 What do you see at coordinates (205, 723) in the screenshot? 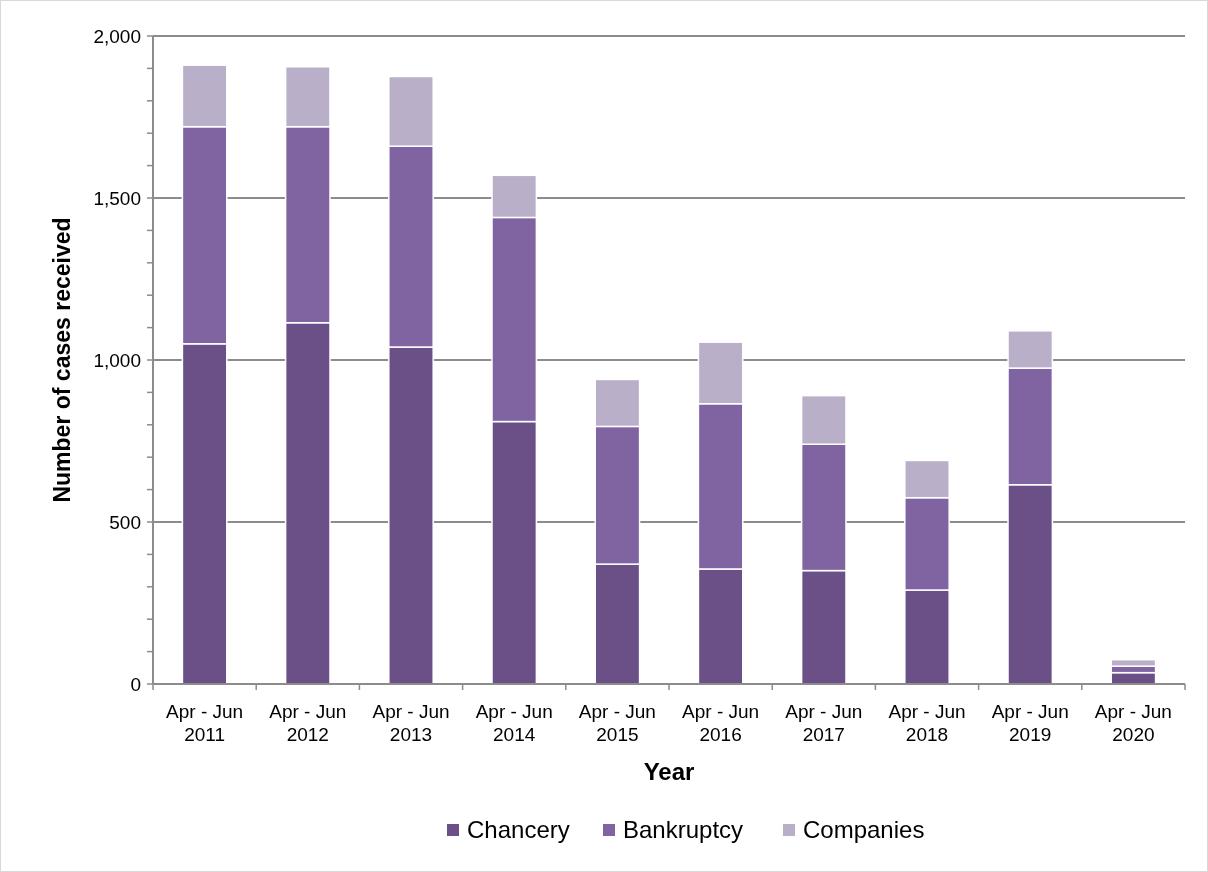
I see `x-tick-label: Apr - Jun 2011` at bounding box center [205, 723].